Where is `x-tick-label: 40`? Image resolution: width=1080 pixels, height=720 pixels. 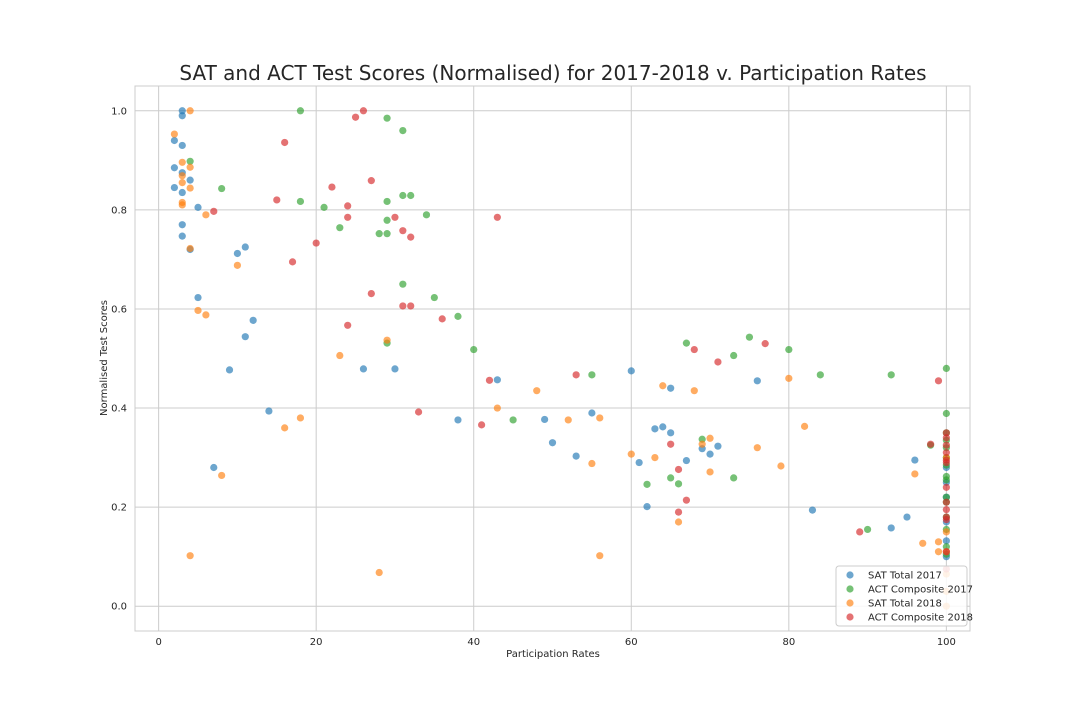
x-tick-label: 40 is located at coordinates (473, 642).